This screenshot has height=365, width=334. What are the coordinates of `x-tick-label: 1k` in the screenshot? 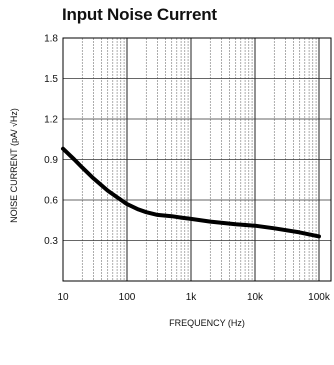 It's located at (192, 297).